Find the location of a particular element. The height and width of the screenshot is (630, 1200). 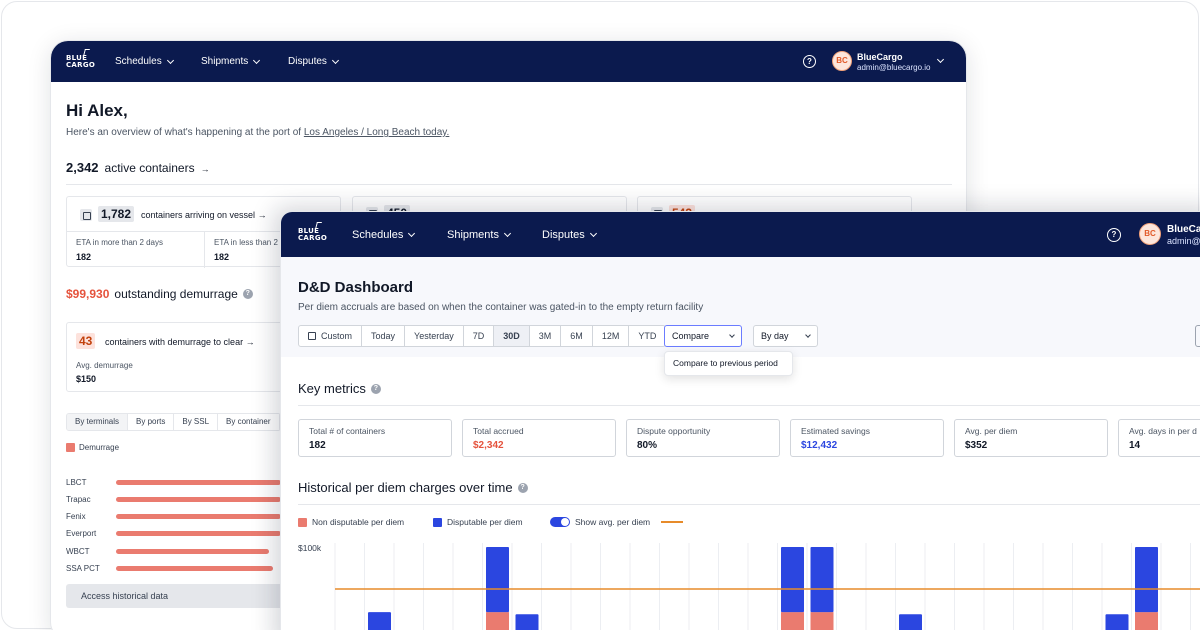

active-containers-link: 2,342 active containers → is located at coordinates (138, 167).